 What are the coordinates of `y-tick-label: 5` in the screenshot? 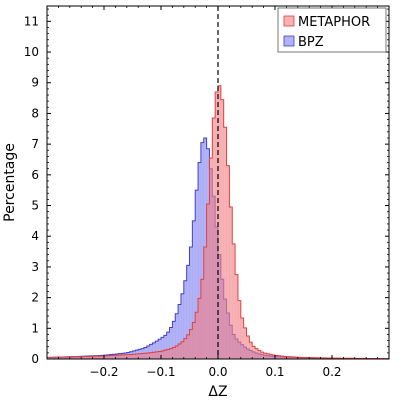 It's located at (35, 206).